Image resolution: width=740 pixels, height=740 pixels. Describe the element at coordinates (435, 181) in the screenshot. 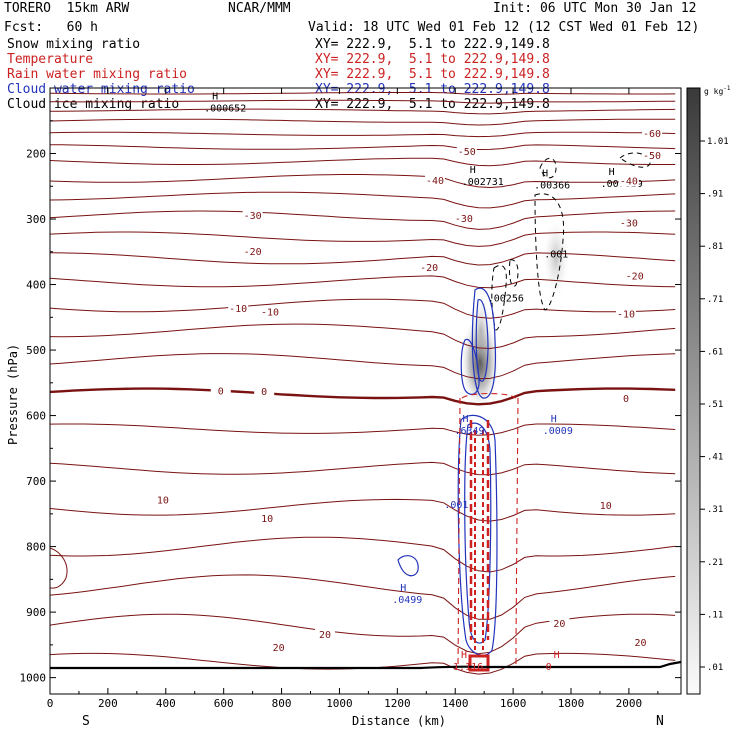

I see `isotherm-label: -40` at that location.